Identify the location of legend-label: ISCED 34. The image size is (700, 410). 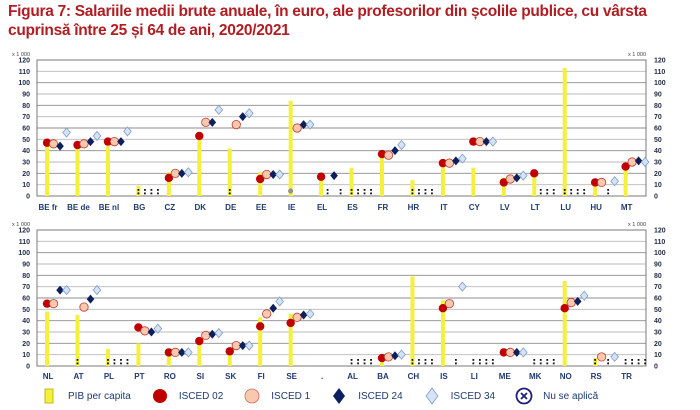
(473, 396).